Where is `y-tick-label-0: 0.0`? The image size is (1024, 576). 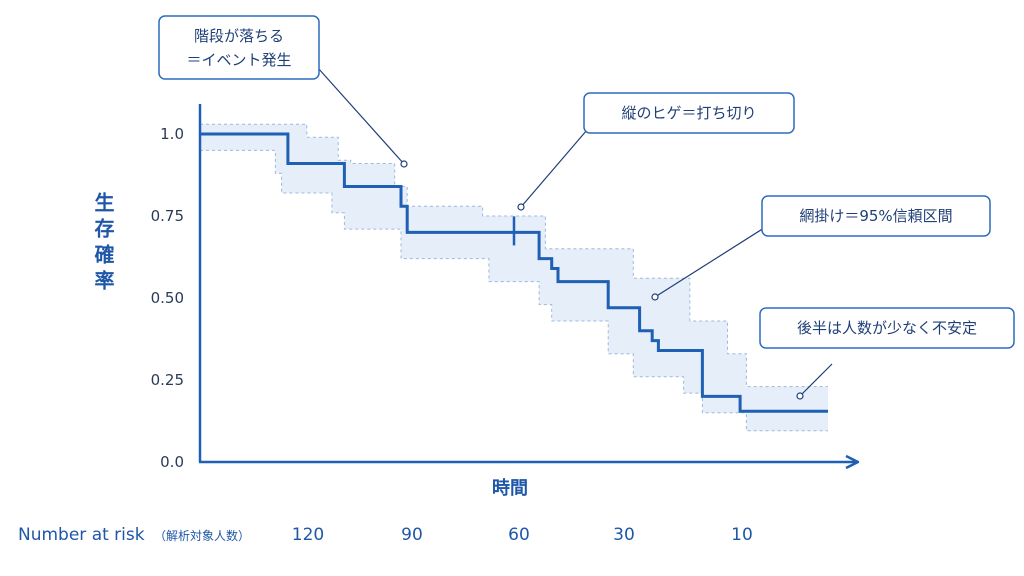 y-tick-label-0: 0.0 is located at coordinates (172, 462).